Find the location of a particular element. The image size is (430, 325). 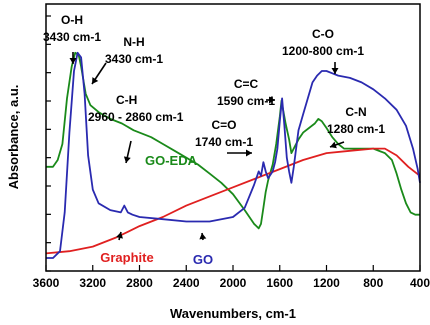

series-label-go-eda: GO-EDA is located at coordinates (171, 160).